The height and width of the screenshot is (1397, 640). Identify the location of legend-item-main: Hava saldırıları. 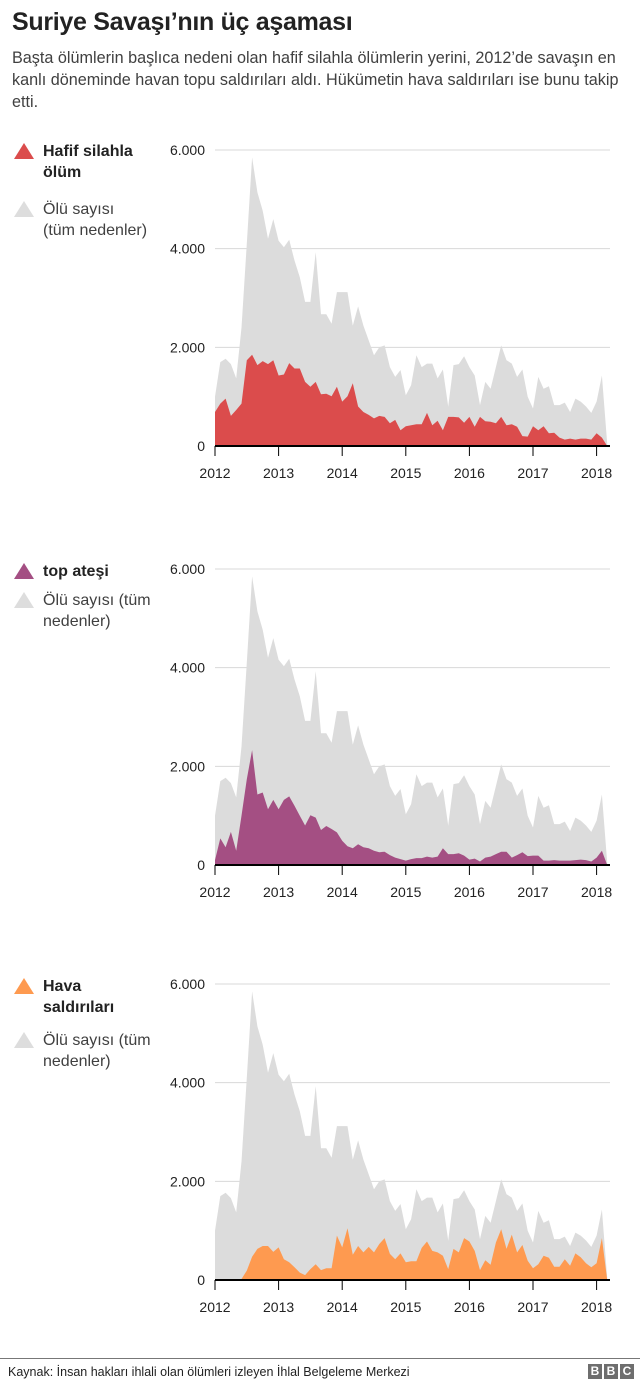
(68, 997).